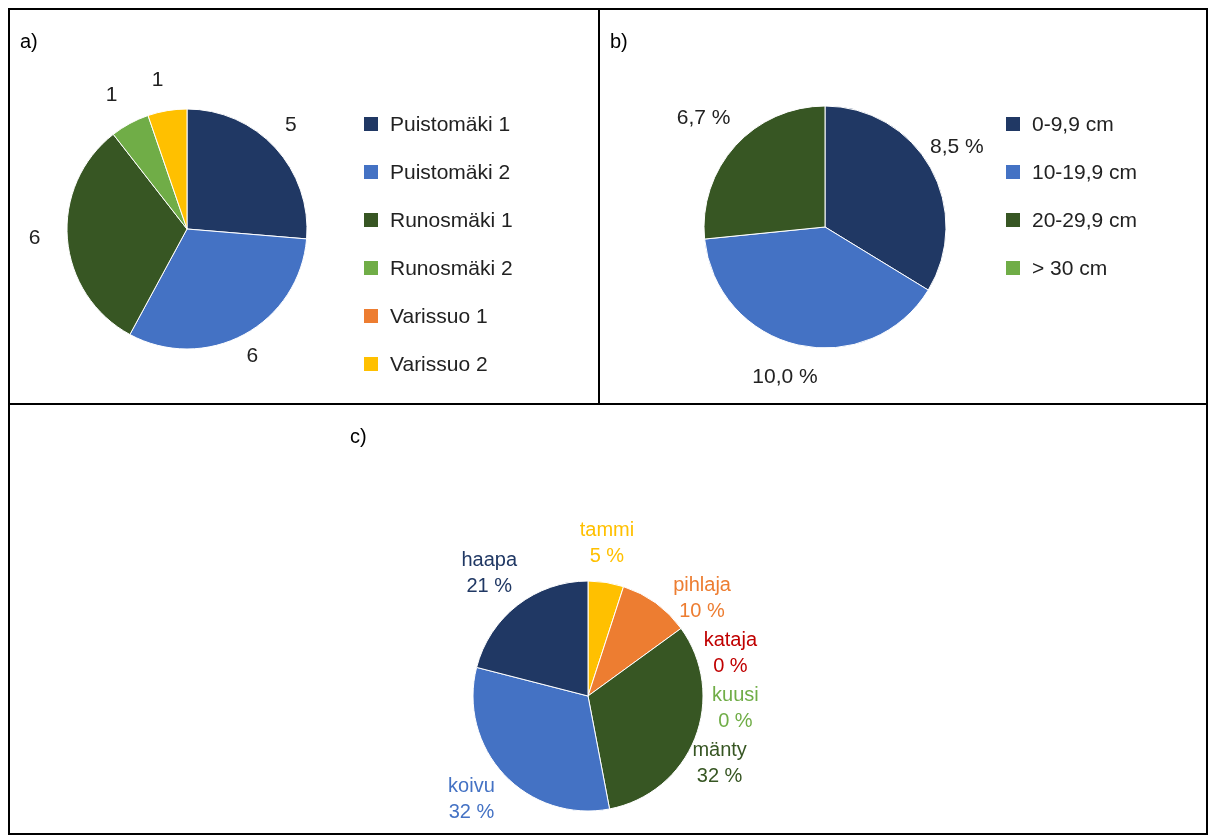  Describe the element at coordinates (619, 41) in the screenshot. I see `chart-title: b)` at that location.